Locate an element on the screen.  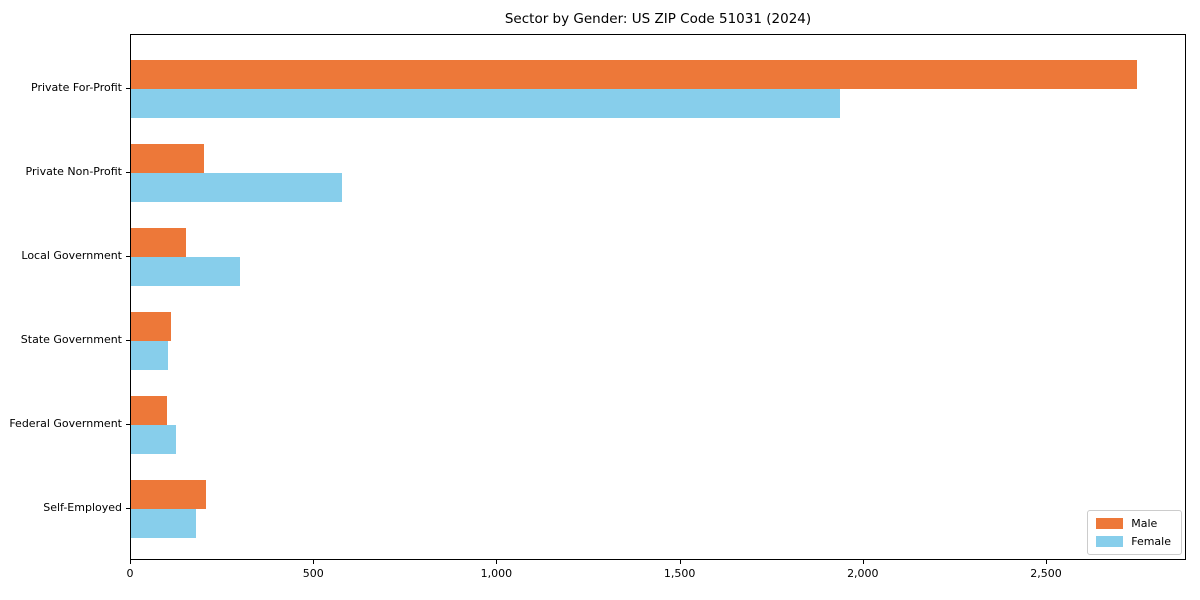
y-tick-label-private-non-profit: Private Non-Profit is located at coordinates (73, 171).